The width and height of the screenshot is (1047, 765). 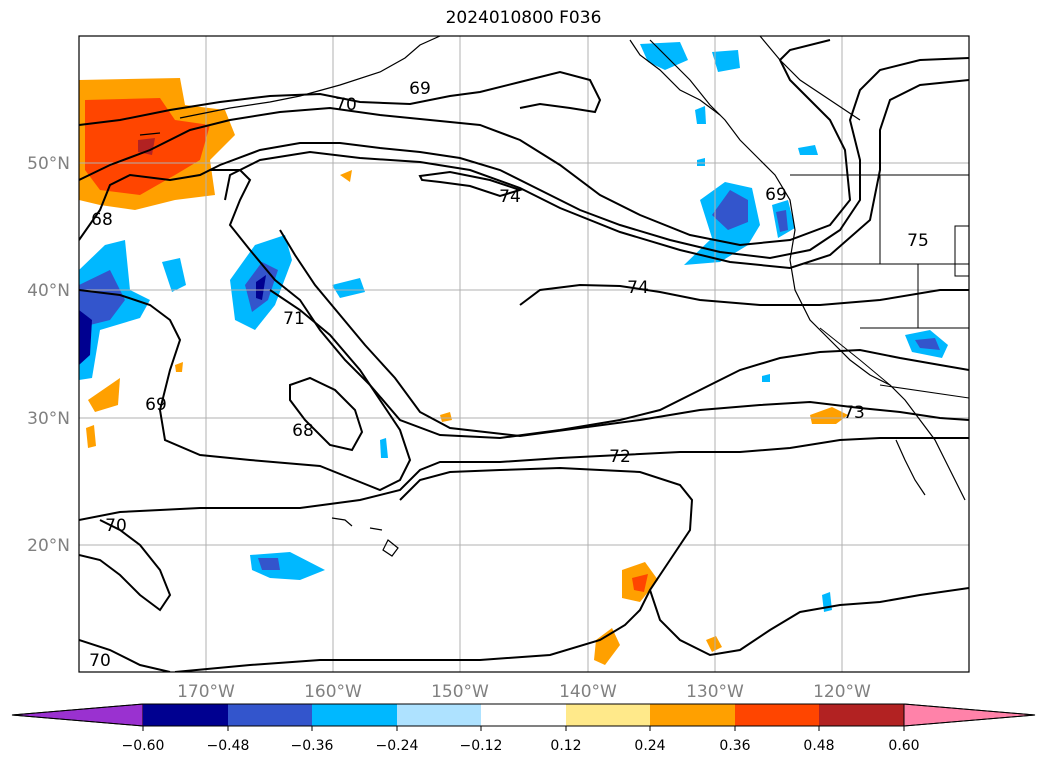 What do you see at coordinates (294, 319) in the screenshot?
I see `contour-label: 71` at bounding box center [294, 319].